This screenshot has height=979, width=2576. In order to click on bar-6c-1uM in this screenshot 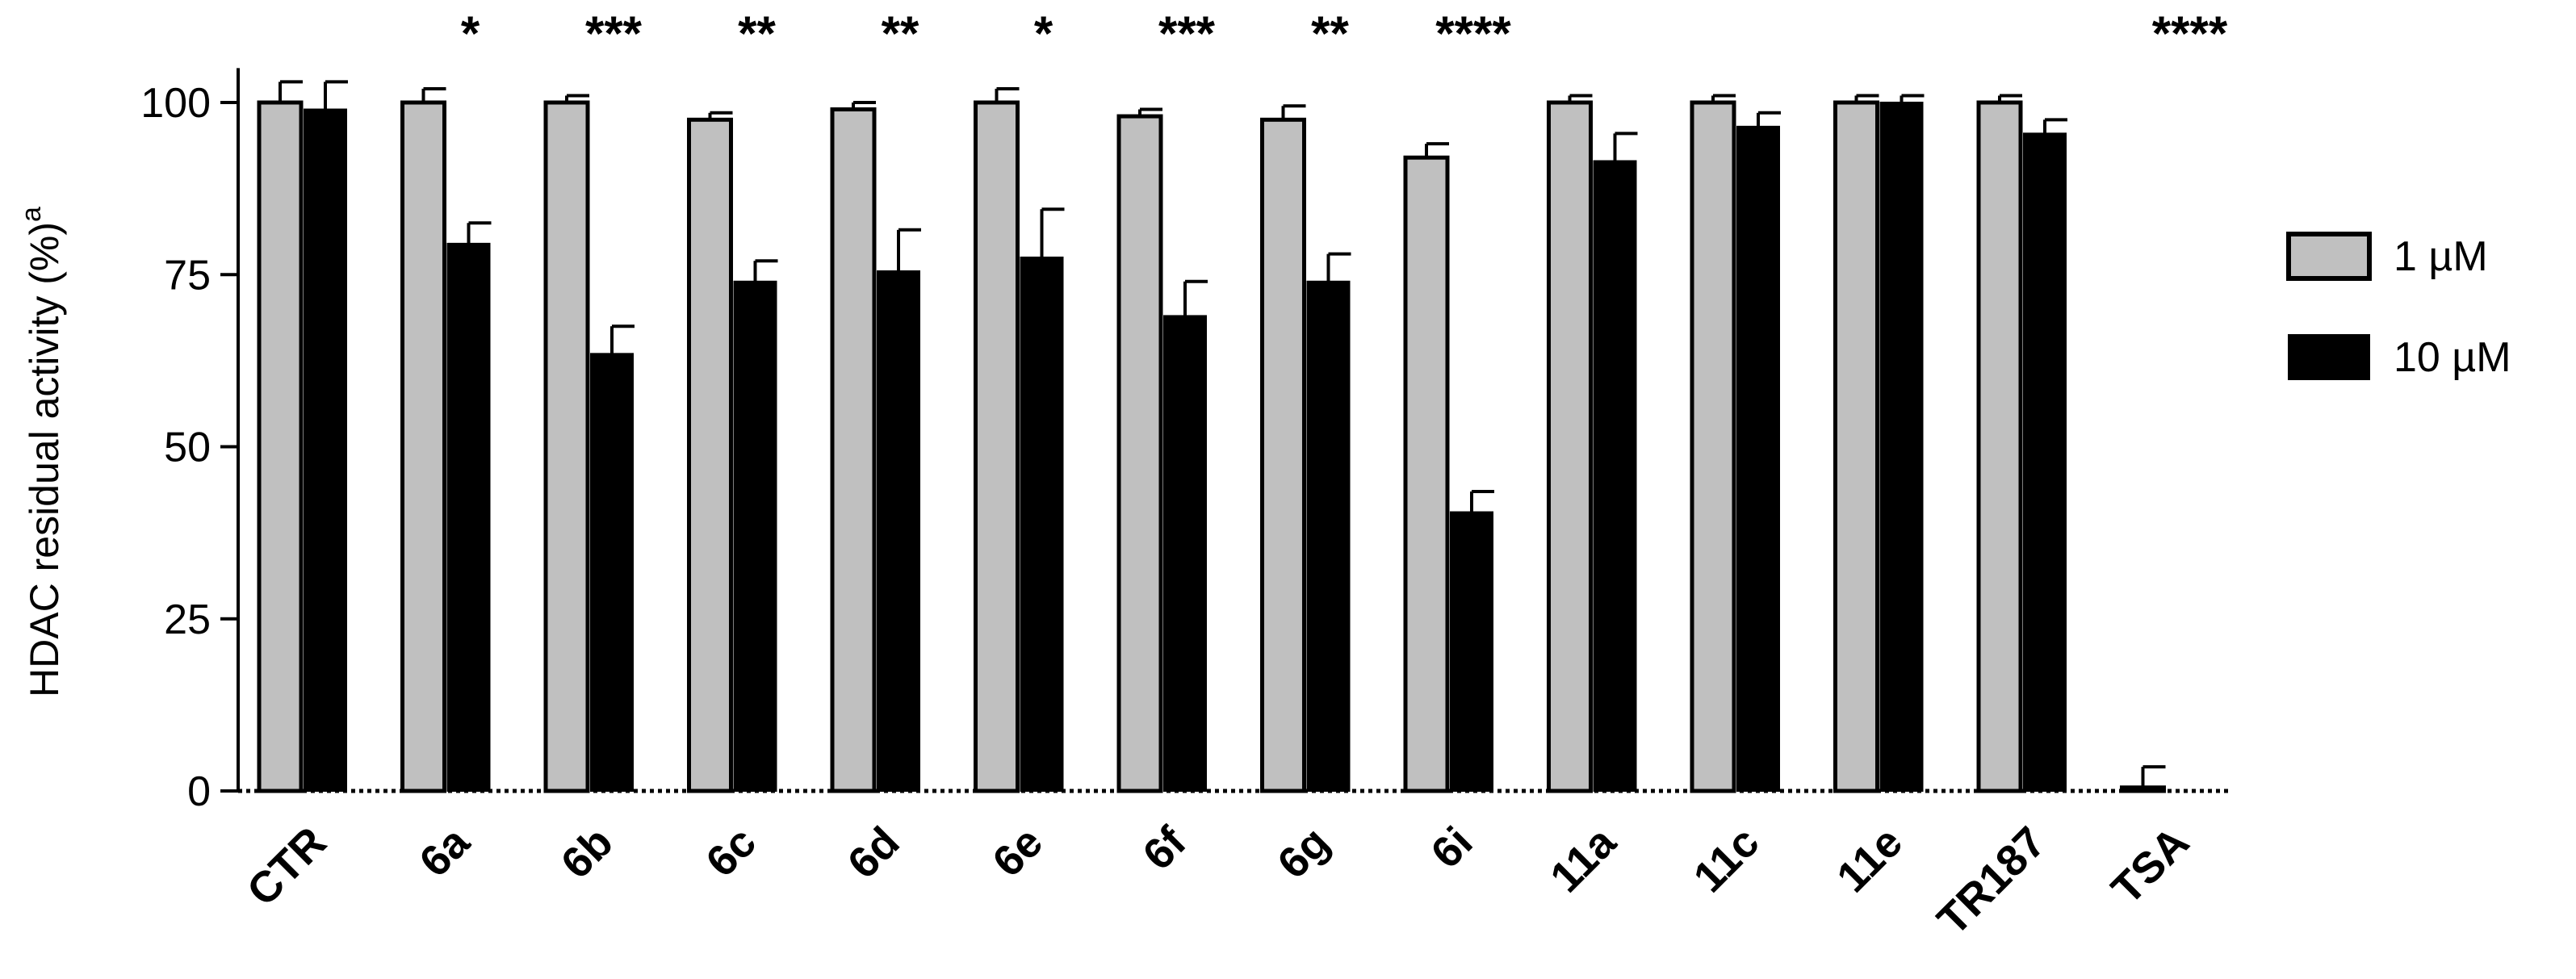, I will do `click(710, 455)`.